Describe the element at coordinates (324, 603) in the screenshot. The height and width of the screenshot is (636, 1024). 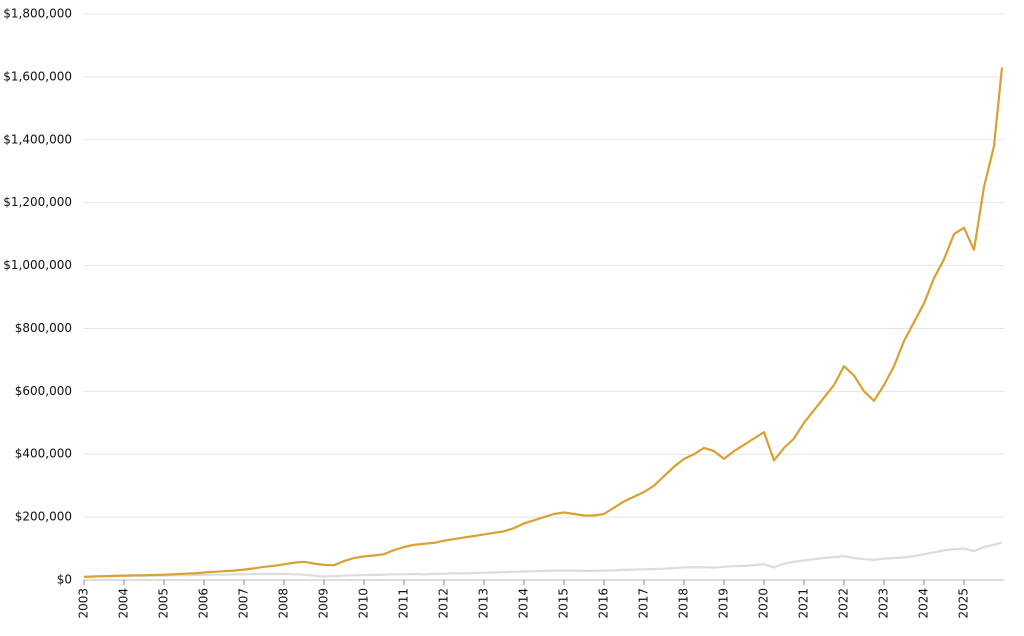
I see `x-tick-label: 2009` at that location.